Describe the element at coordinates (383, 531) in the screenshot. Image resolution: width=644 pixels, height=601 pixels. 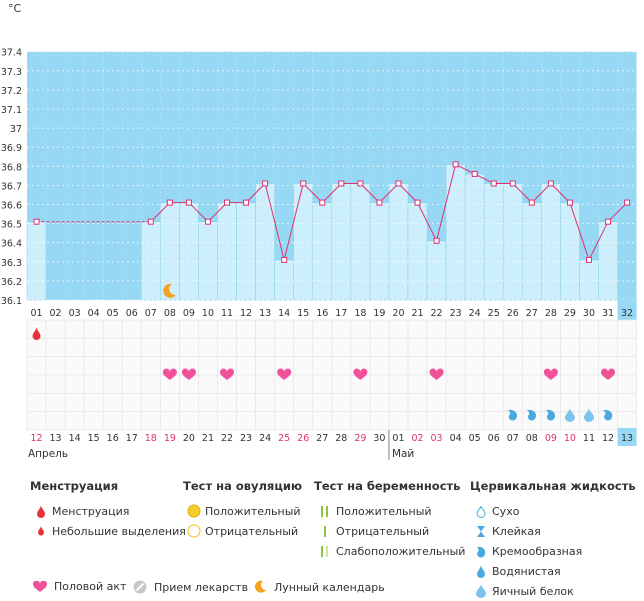
I see `legend-label: Отрицательный` at that location.